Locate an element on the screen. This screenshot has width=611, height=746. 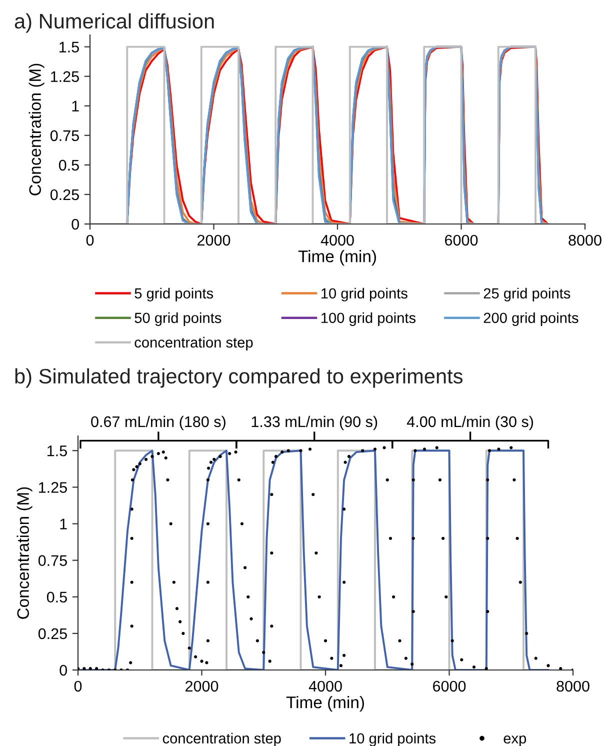
chart-title: a) Numerical diffusion is located at coordinates (114, 23).